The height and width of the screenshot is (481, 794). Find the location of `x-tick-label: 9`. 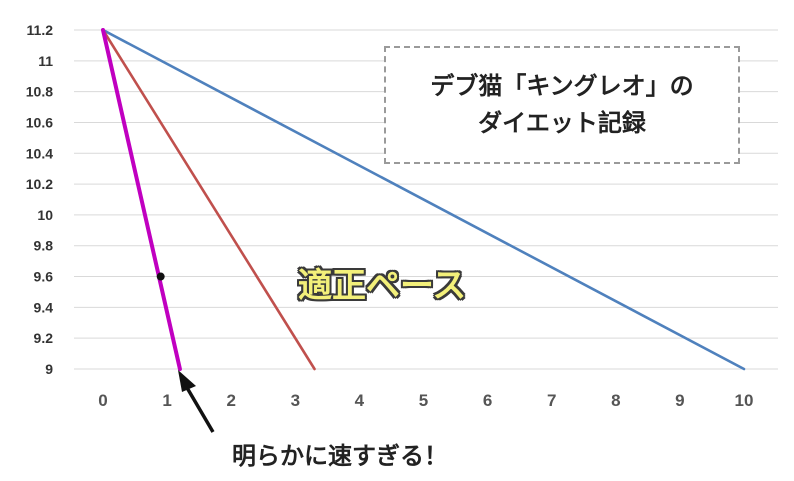

x-tick-label: 9 is located at coordinates (679, 400).